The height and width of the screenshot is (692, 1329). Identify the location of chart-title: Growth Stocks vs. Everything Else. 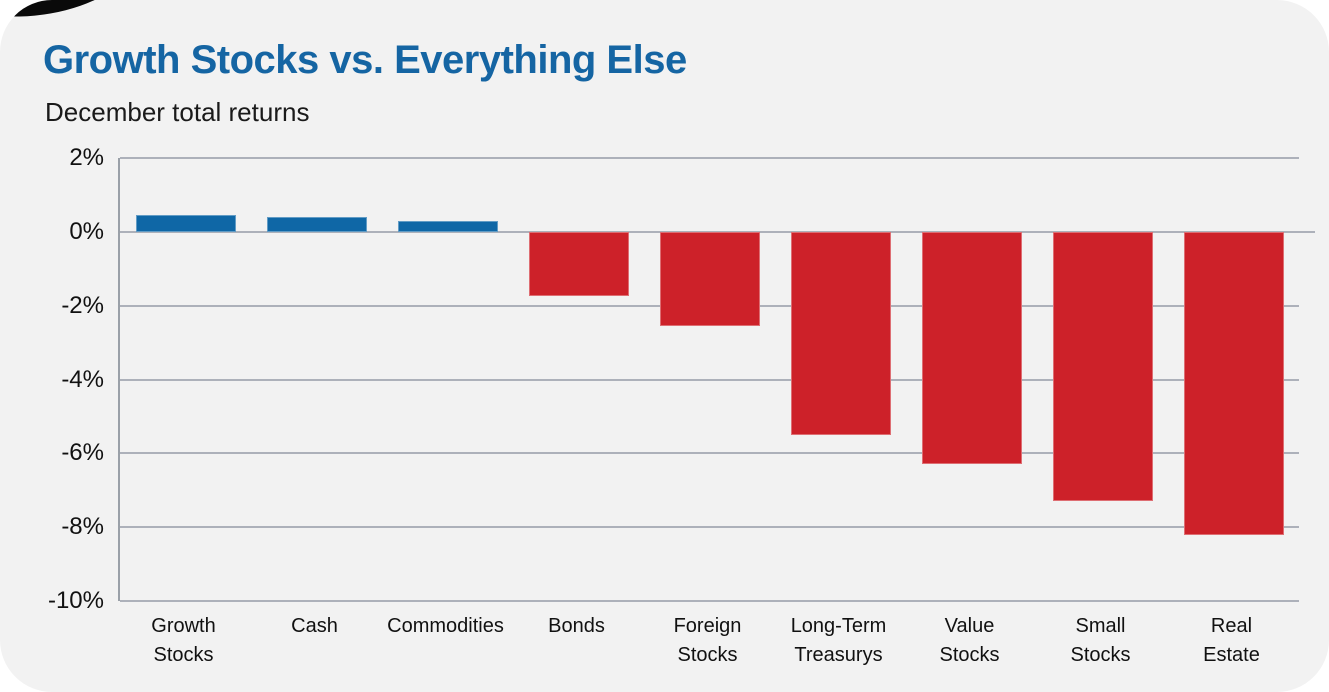
(365, 60).